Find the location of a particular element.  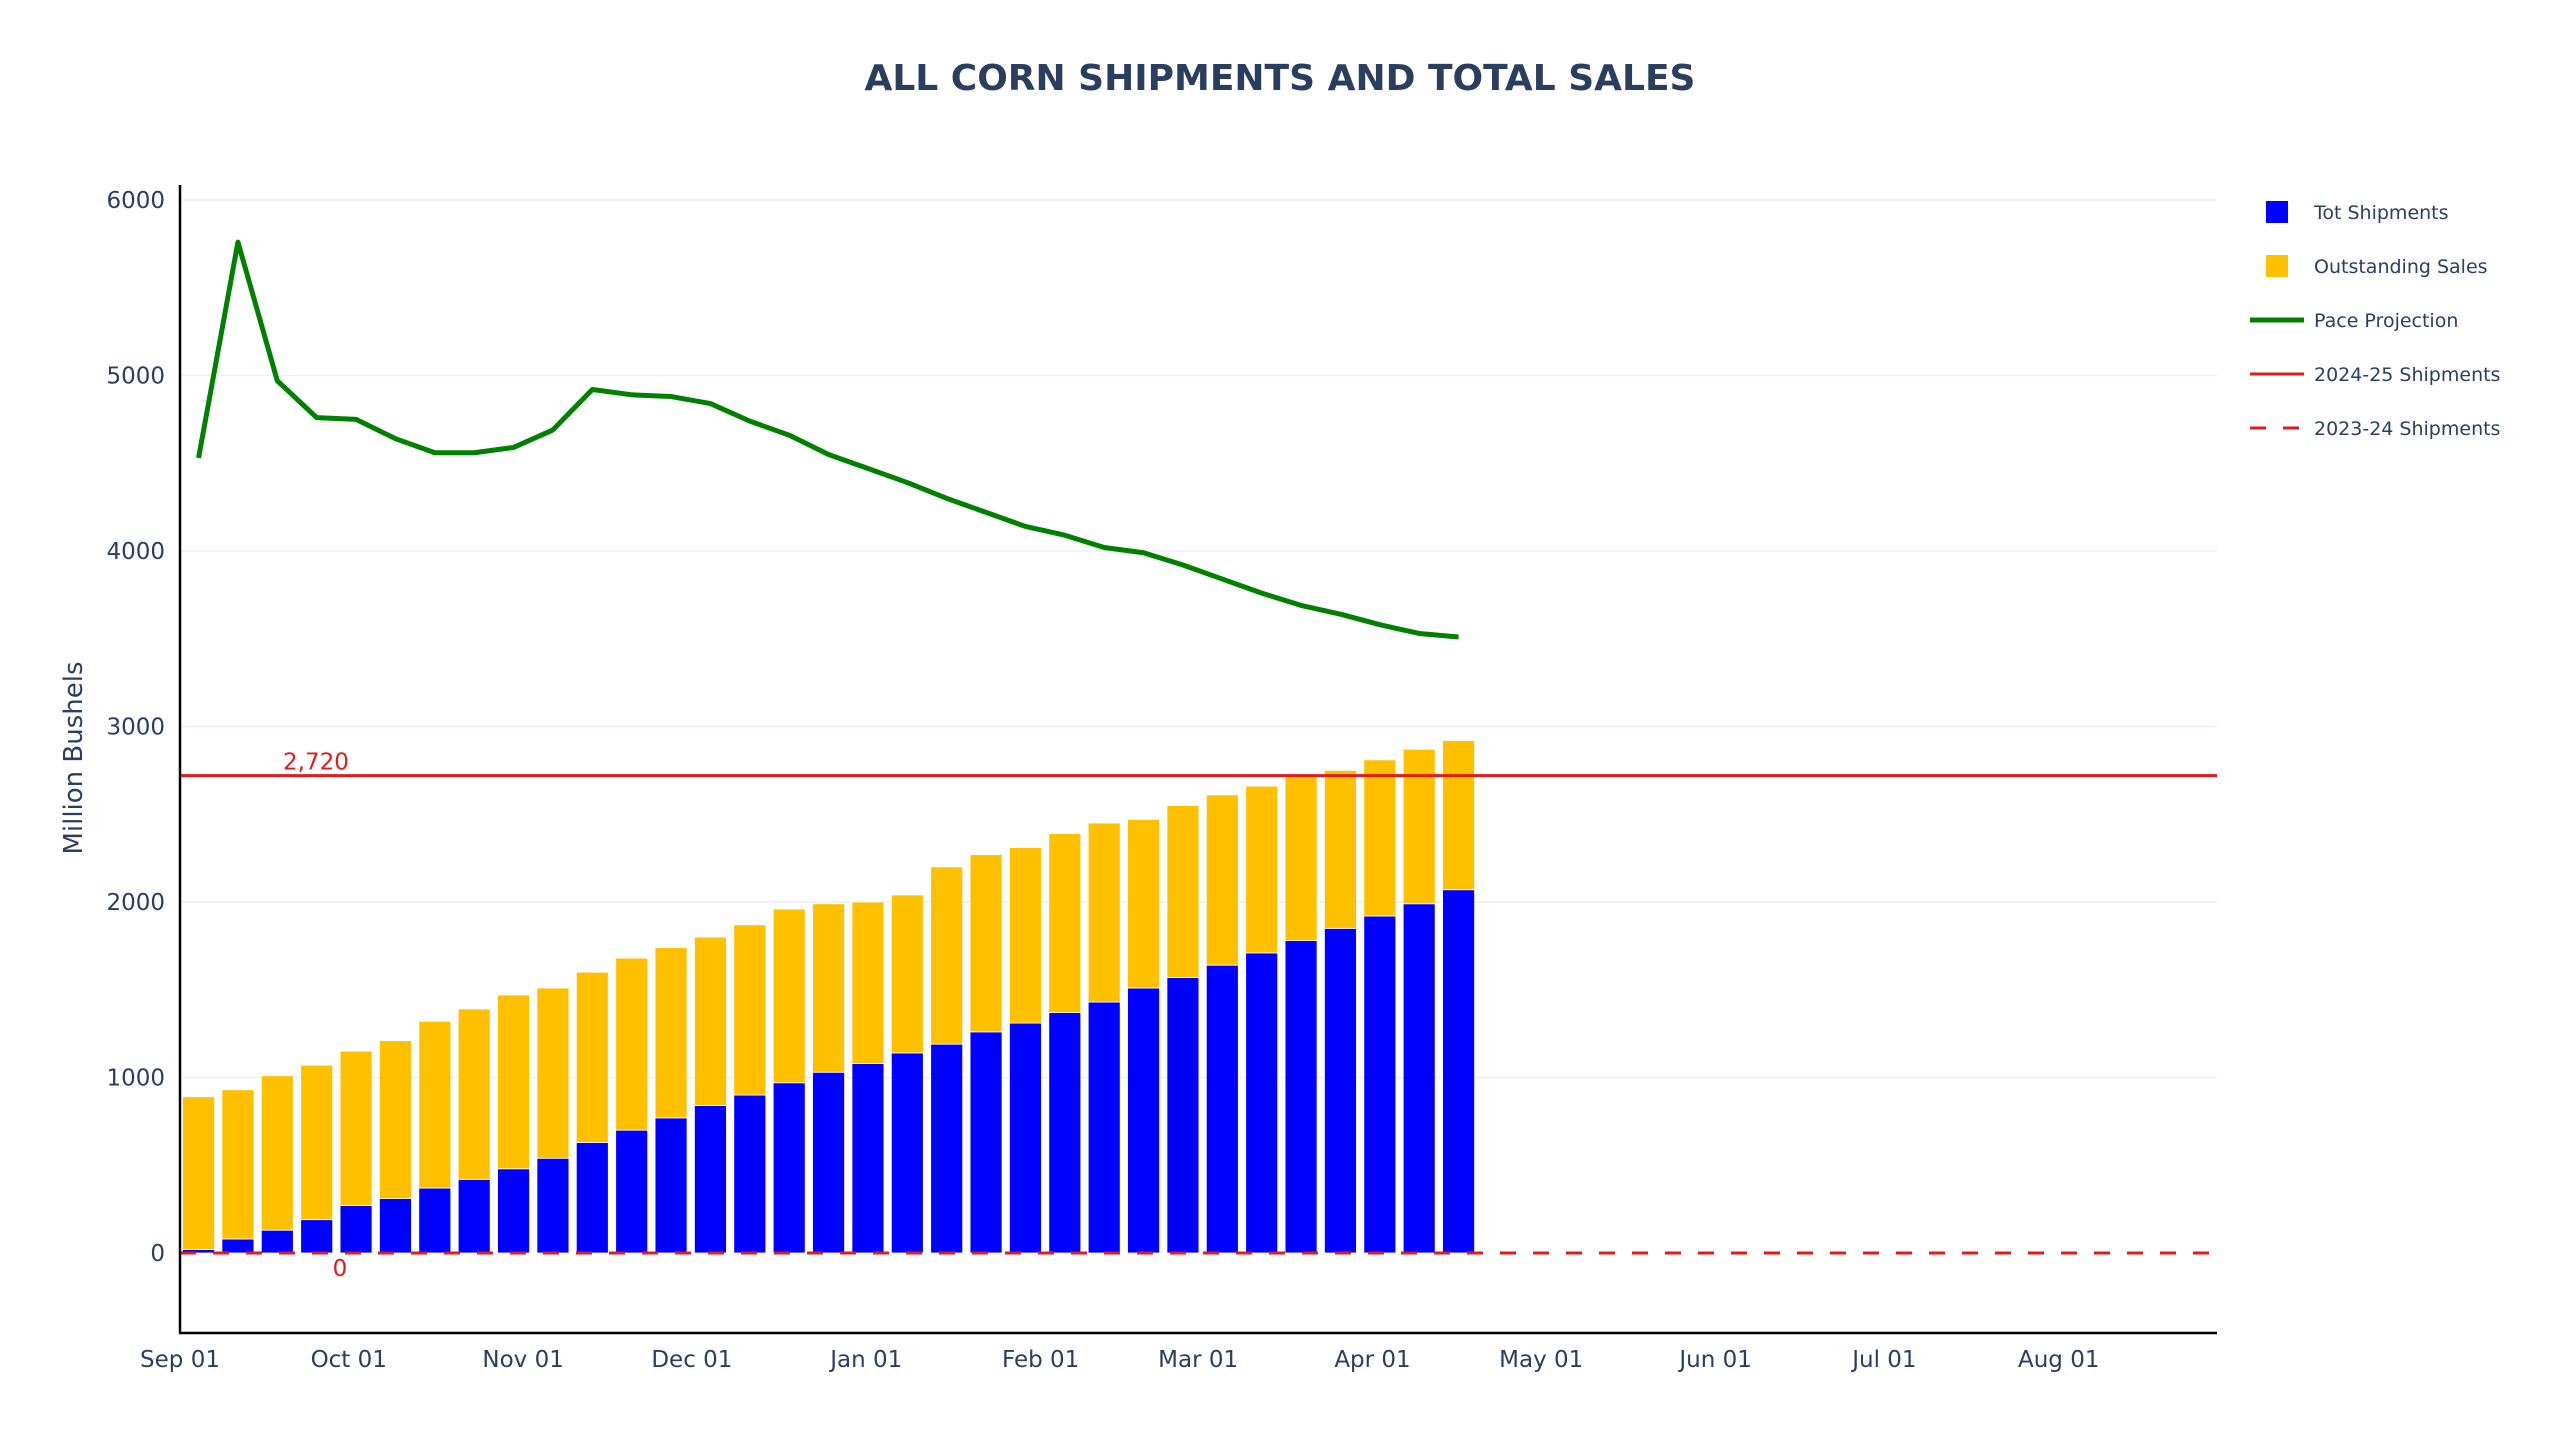

legend-swatch-icon is located at coordinates (2277, 266).